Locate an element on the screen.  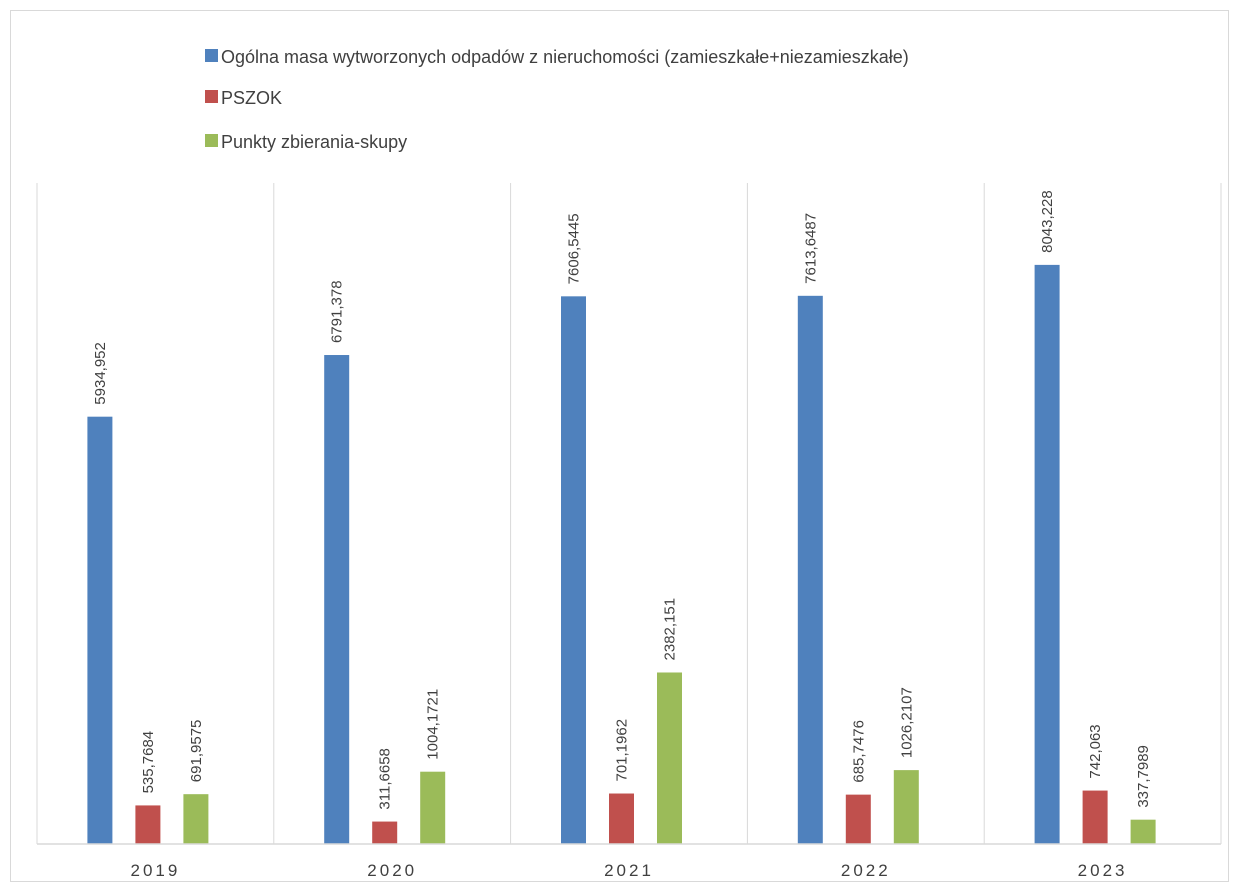
x-tick-label-2021: 2021 is located at coordinates (629, 870).